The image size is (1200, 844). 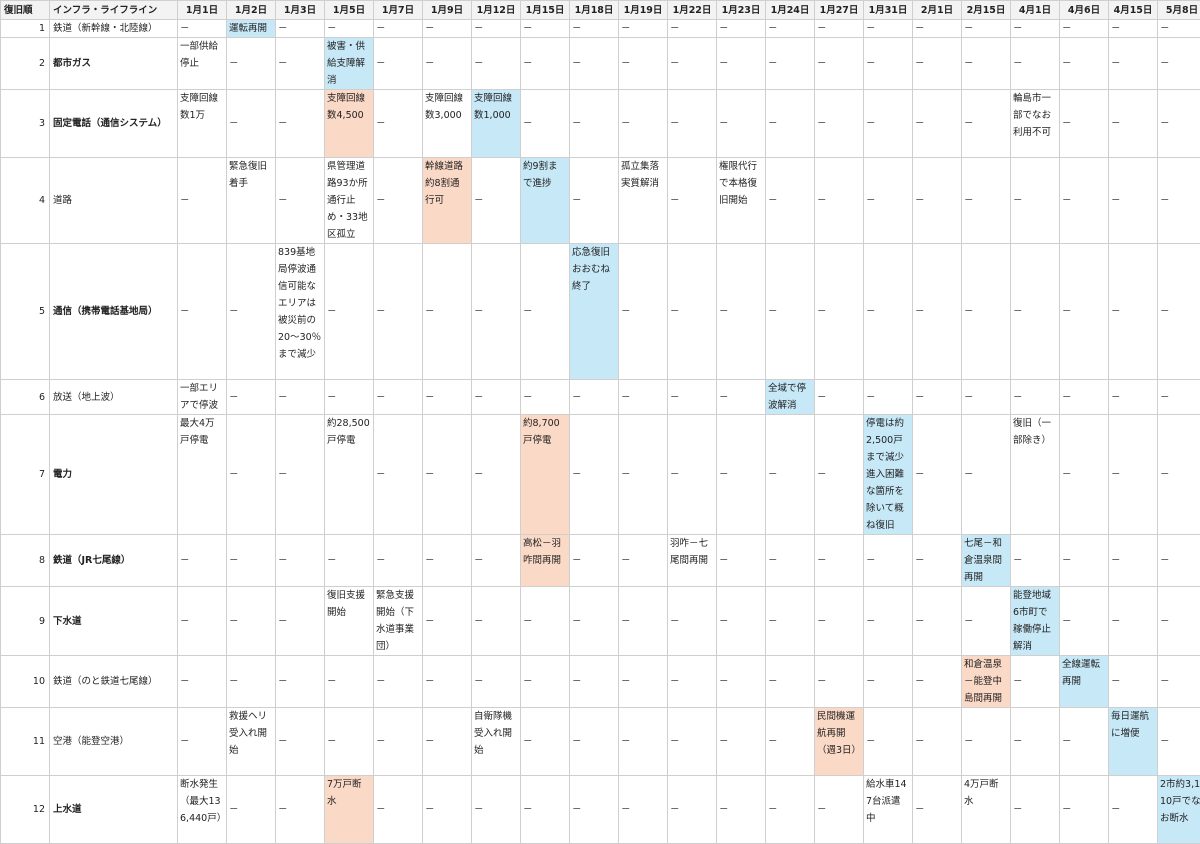 What do you see at coordinates (1179, 10) in the screenshot?
I see `header-date: 5月8日` at bounding box center [1179, 10].